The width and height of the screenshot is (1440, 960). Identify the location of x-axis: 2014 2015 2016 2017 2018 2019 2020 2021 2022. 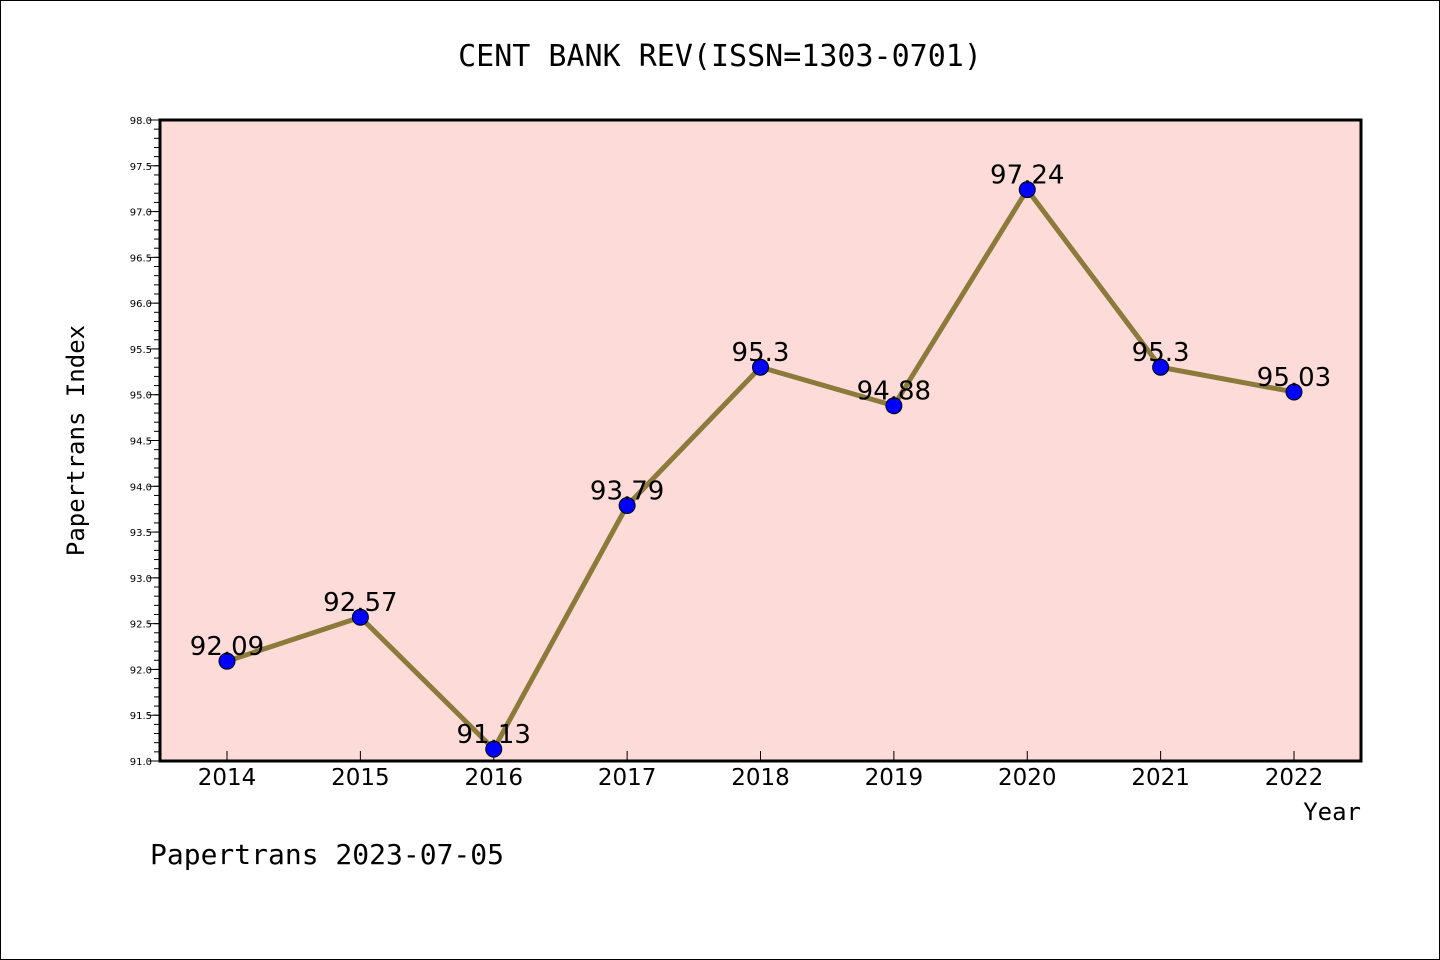
(761, 771).